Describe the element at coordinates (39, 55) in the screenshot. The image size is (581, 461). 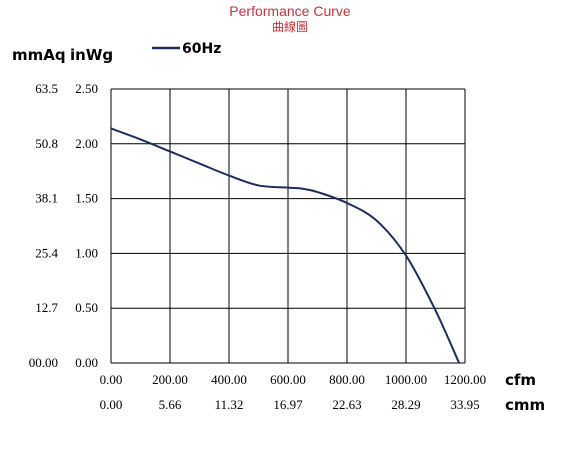
I see `y-left-unit-label: mmAq` at that location.